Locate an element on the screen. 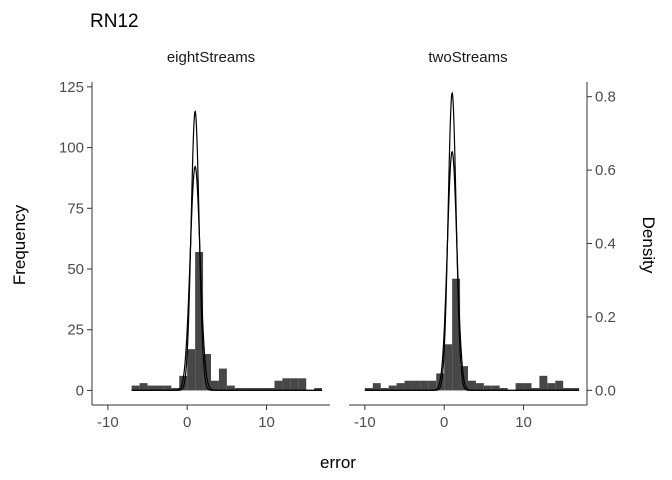  panel-label-eightStreams: eightStreams is located at coordinates (211, 57).